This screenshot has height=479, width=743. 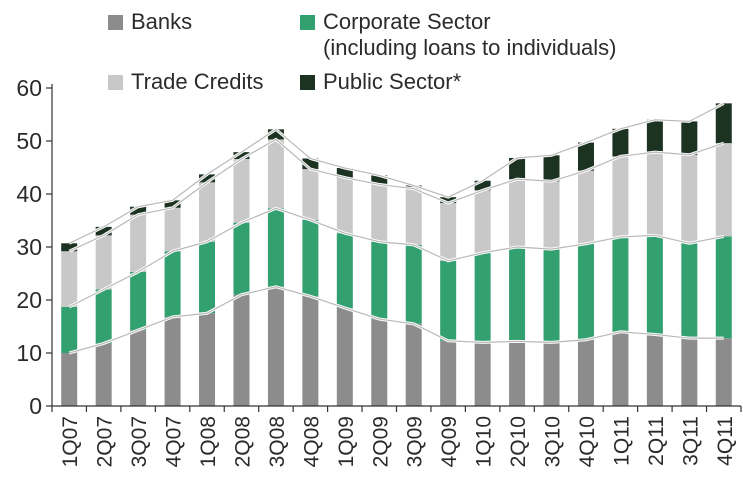 What do you see at coordinates (208, 441) in the screenshot?
I see `x-tick-label: 1Q08` at bounding box center [208, 441].